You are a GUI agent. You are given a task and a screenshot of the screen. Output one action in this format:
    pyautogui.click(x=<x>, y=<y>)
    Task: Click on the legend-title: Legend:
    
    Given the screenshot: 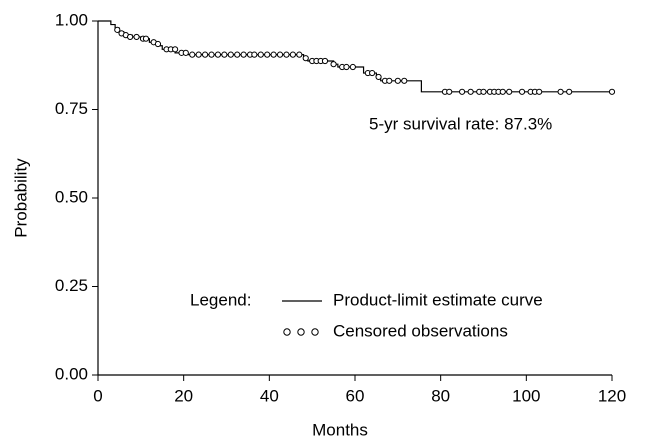 What is the action you would take?
    pyautogui.click(x=220, y=299)
    